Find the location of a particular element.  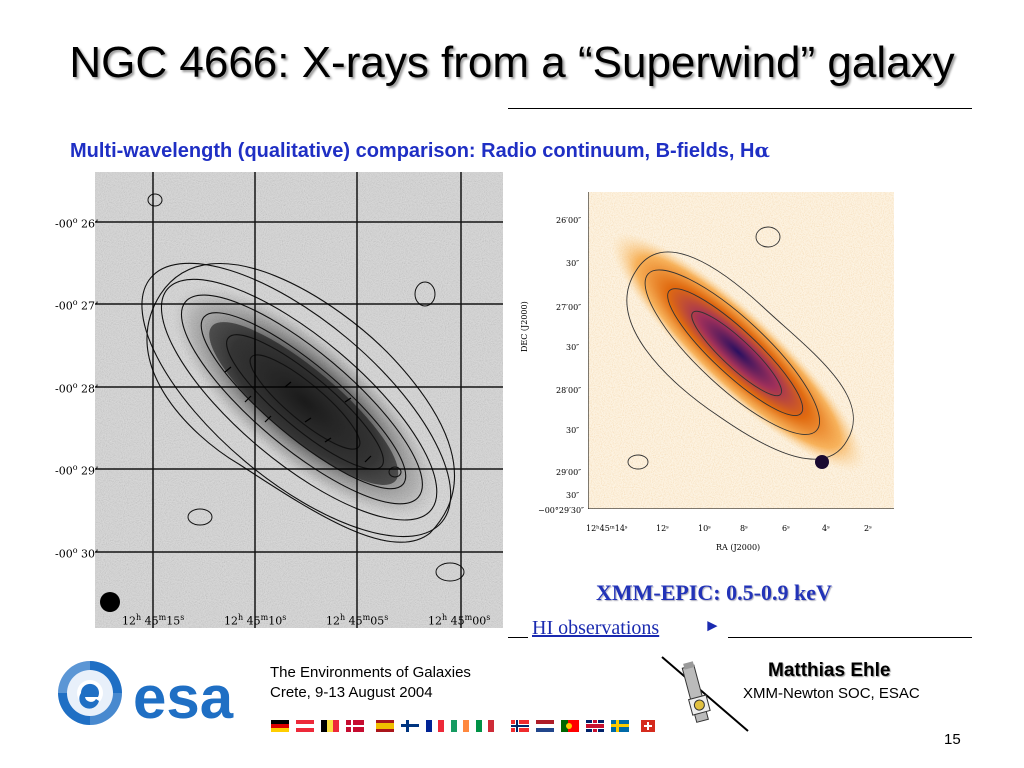

esa-logo: esa is located at coordinates (146, 694).